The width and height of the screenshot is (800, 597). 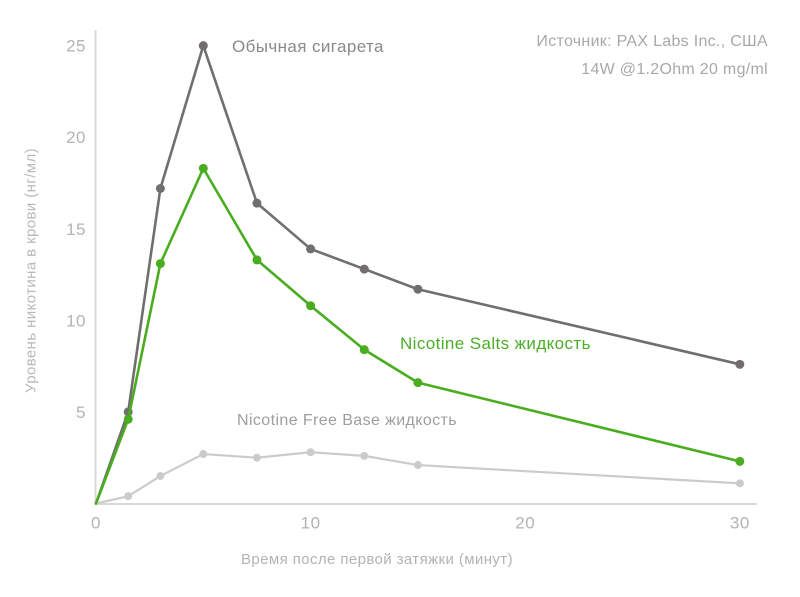 What do you see at coordinates (377, 559) in the screenshot?
I see `x-axis-title: Время после первой затяжки (минут)` at bounding box center [377, 559].